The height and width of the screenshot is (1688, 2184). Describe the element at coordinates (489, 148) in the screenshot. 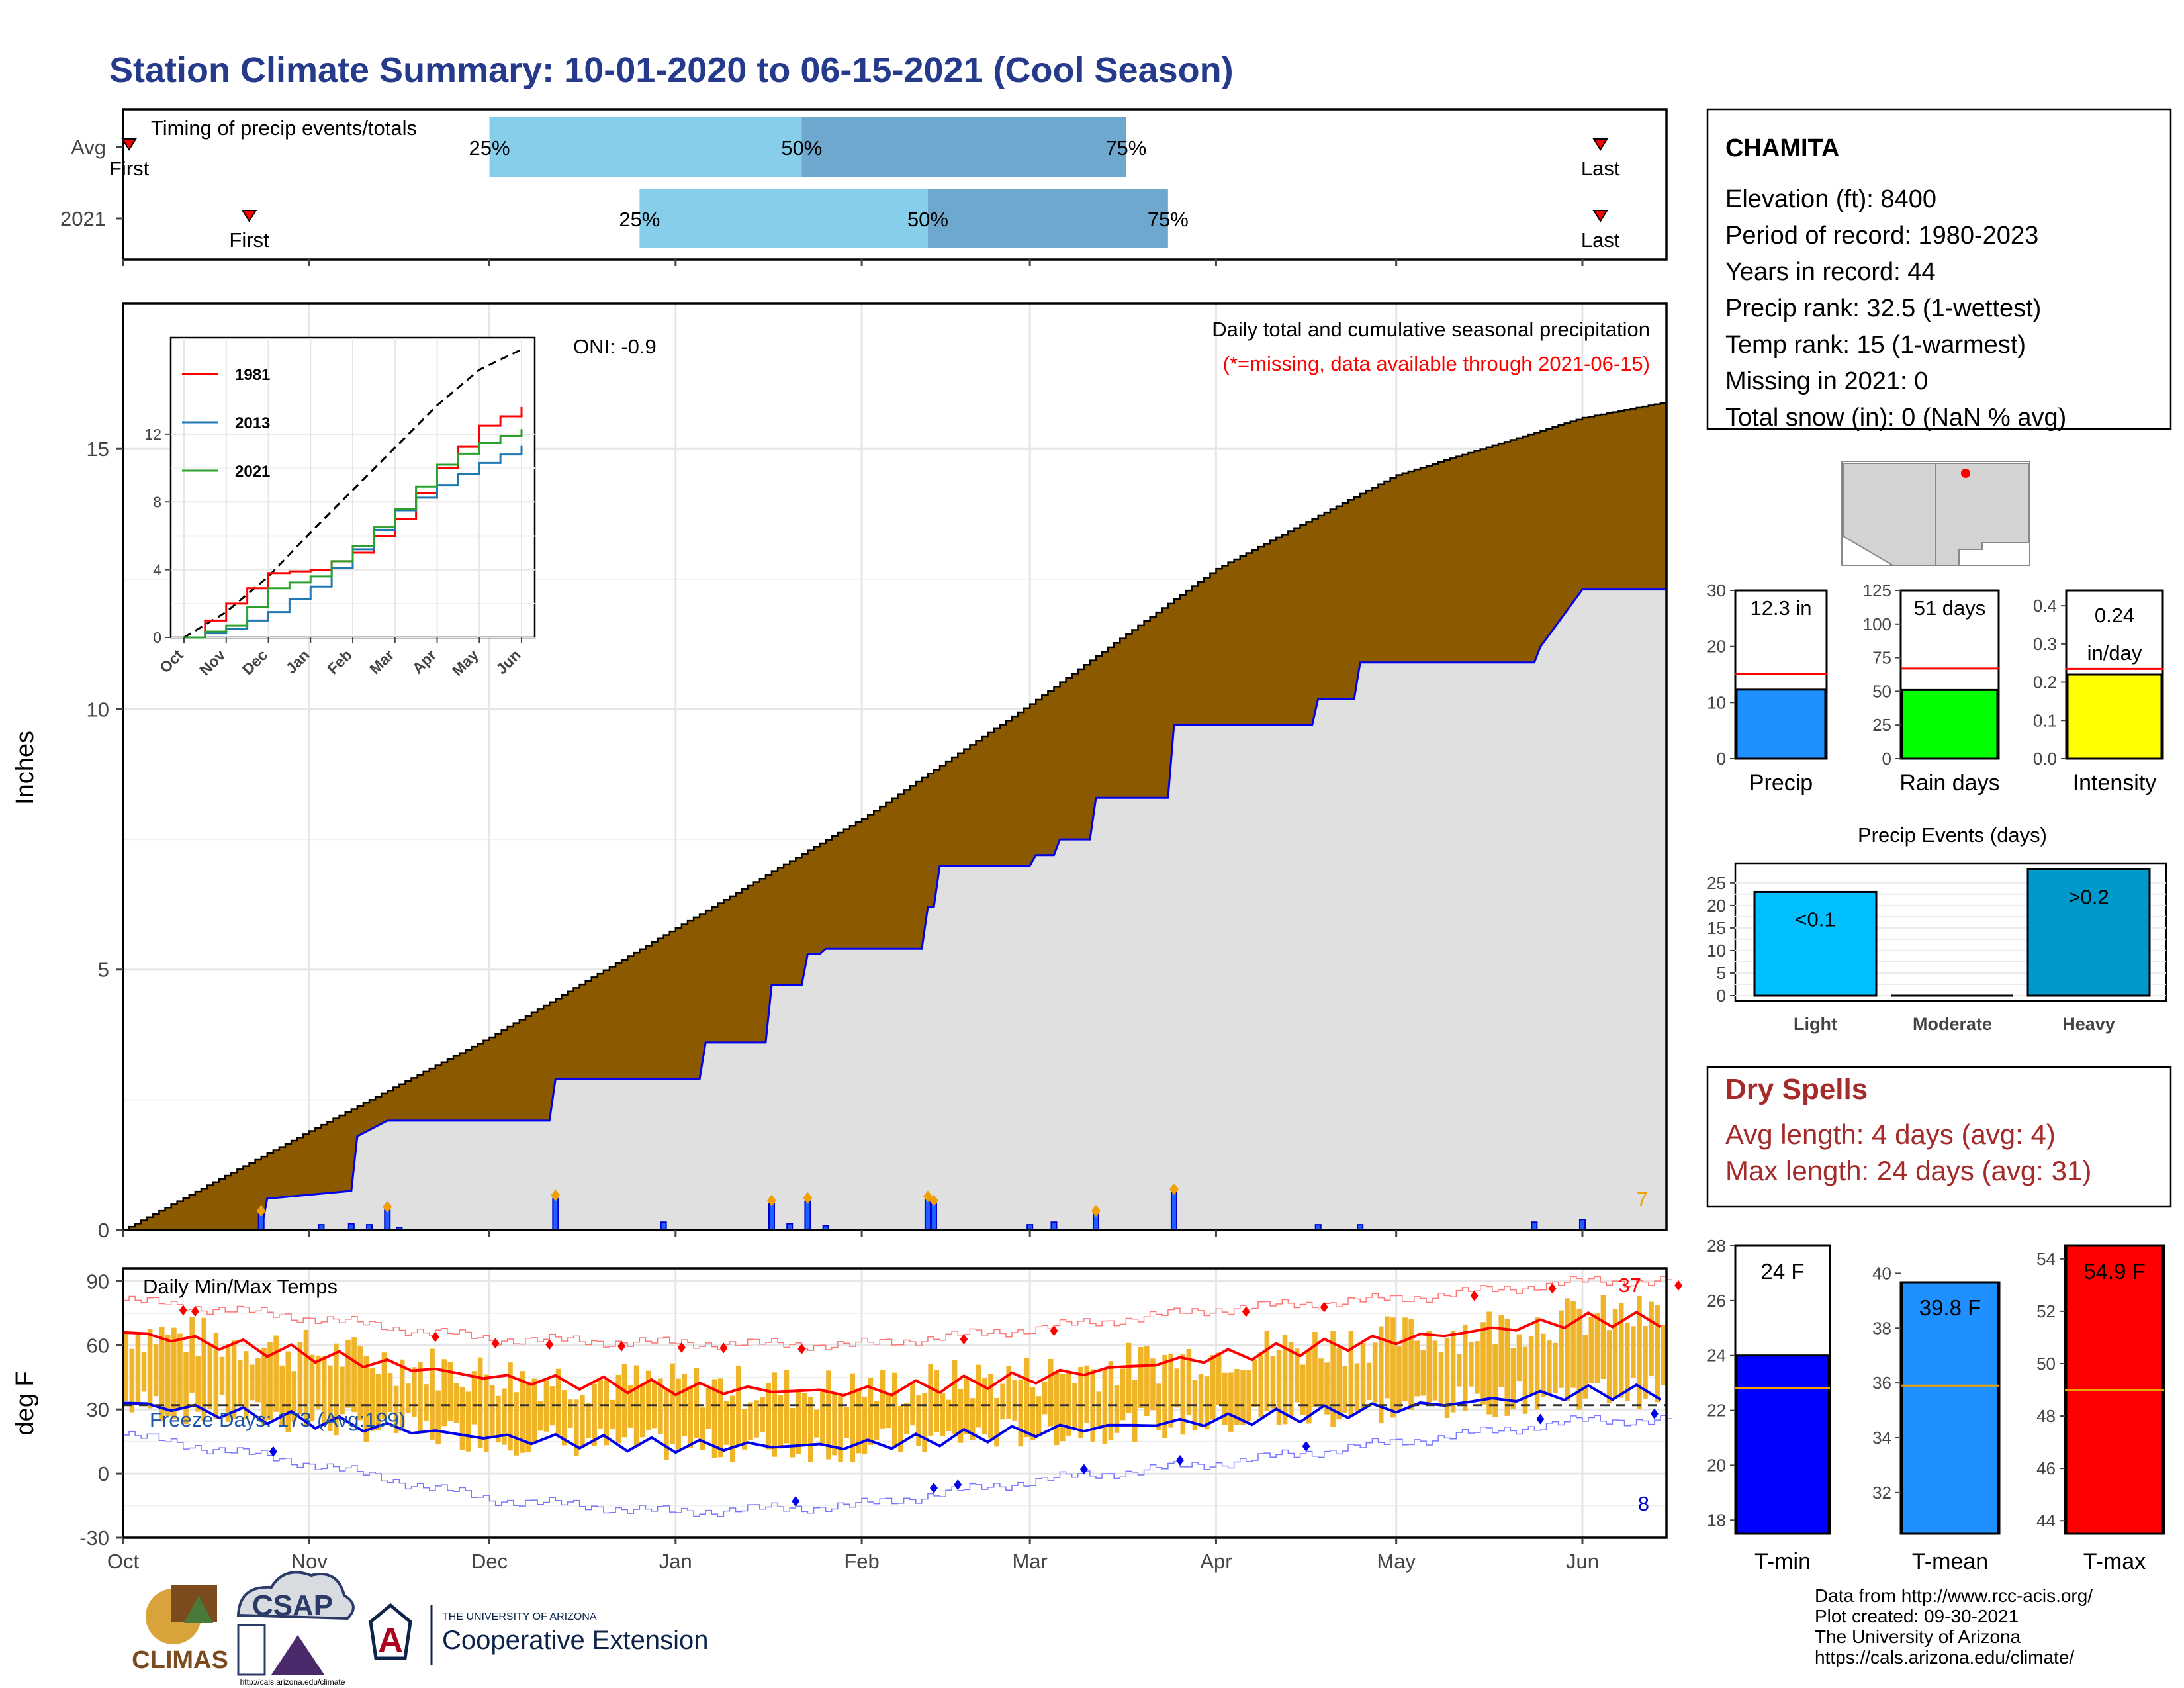

I see `timing-quartile-label: 25%` at that location.